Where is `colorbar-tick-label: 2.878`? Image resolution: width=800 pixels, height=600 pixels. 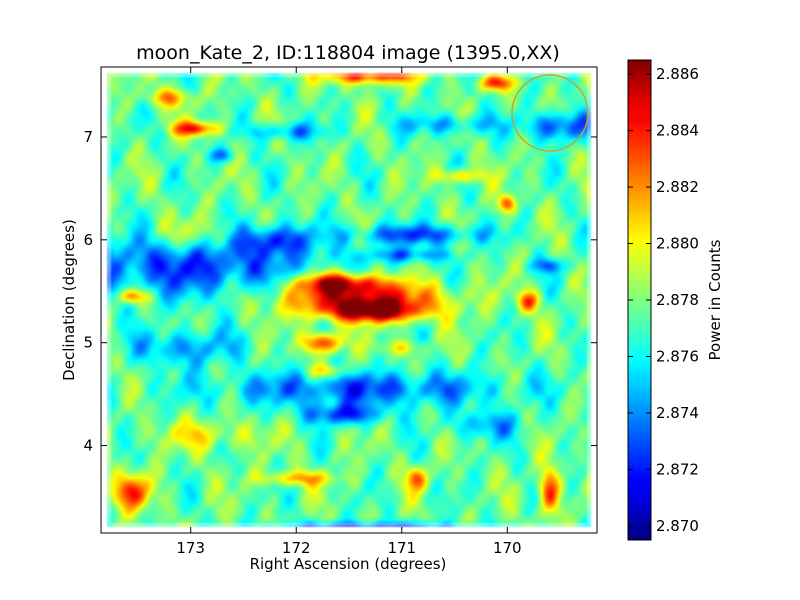
colorbar-tick-label: 2.878 is located at coordinates (677, 300).